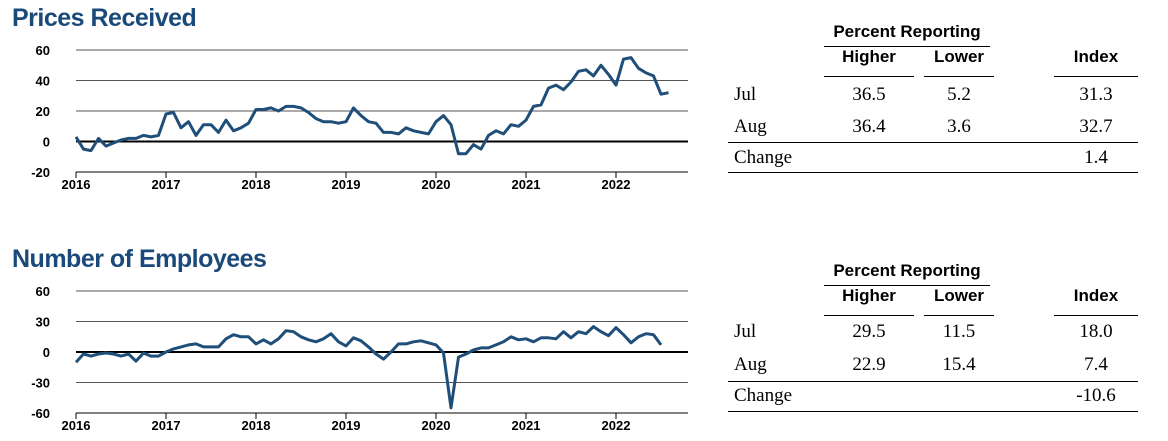 The height and width of the screenshot is (441, 1168). I want to click on y-tick-label: 30, so click(43, 322).